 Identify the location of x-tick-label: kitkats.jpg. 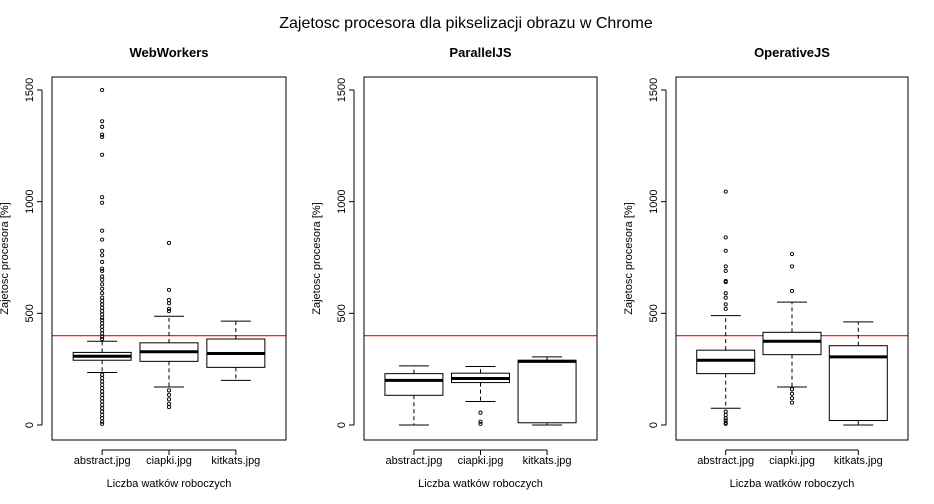
(547, 461).